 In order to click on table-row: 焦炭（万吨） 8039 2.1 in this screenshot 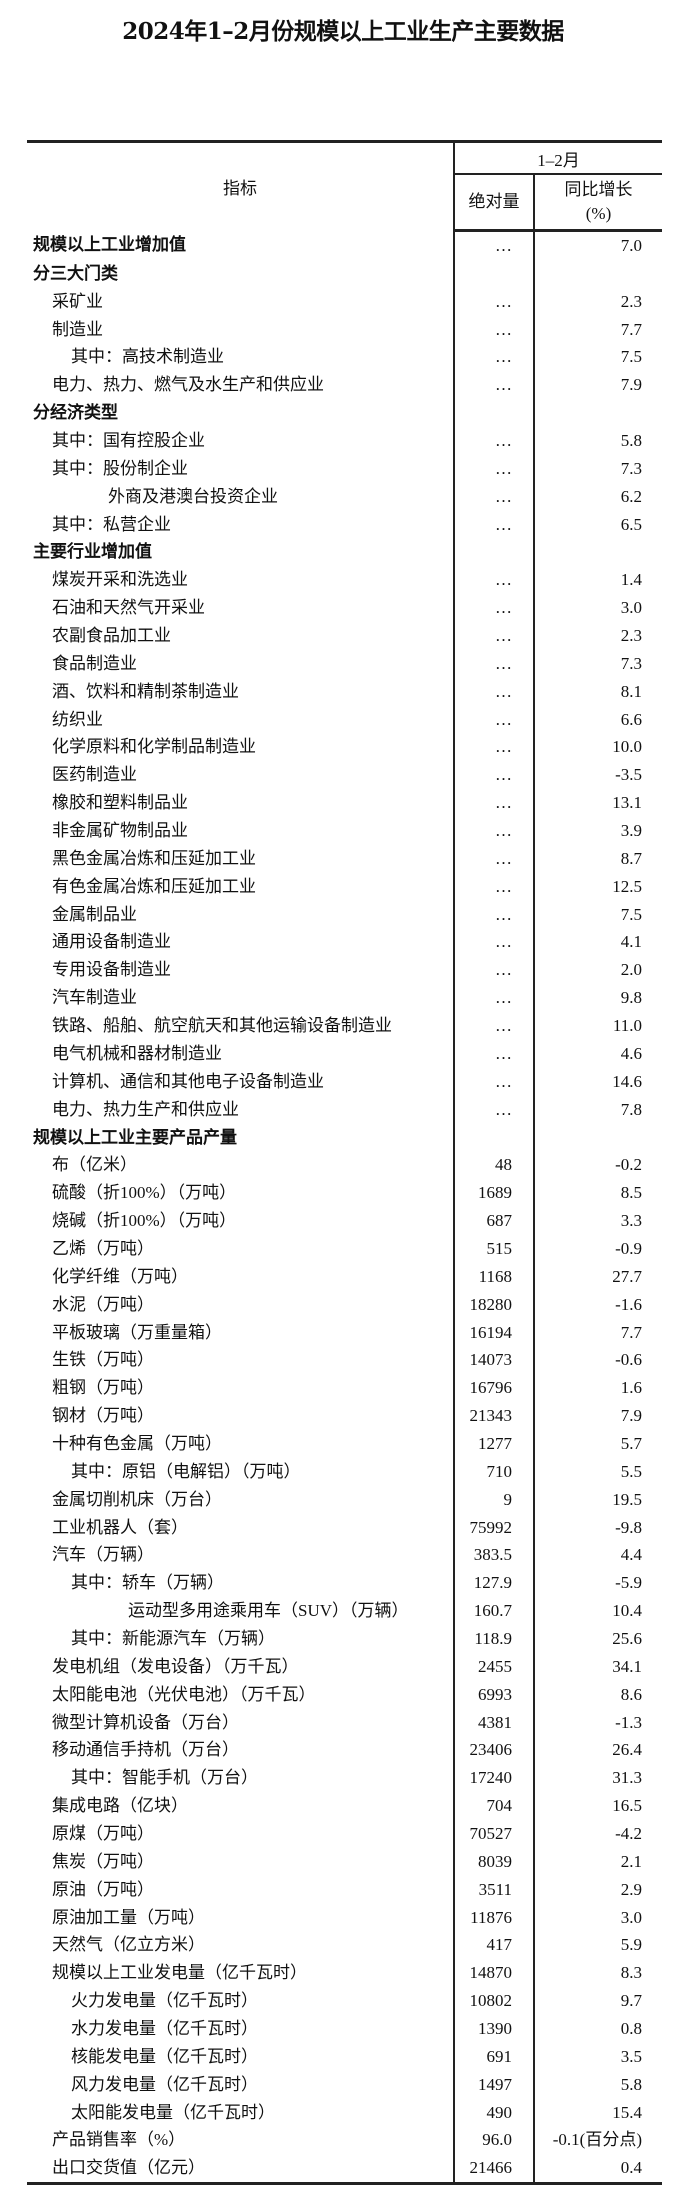, I will do `click(344, 1861)`.